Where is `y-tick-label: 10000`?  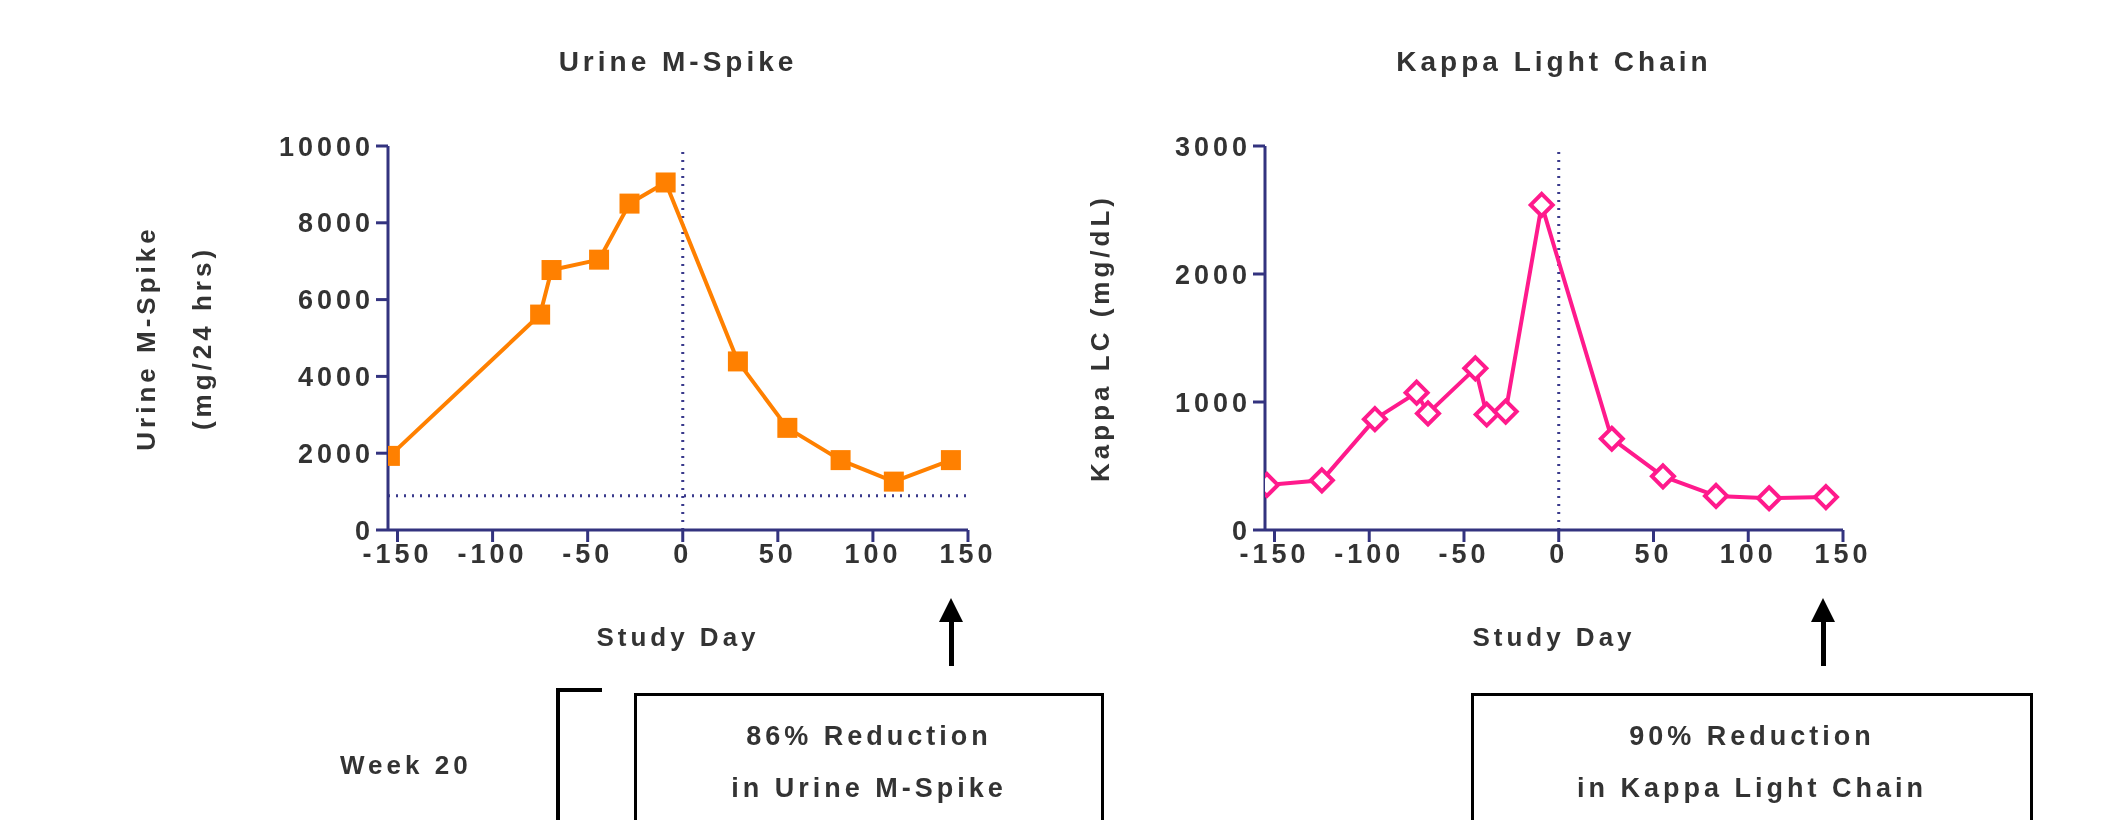 y-tick-label: 10000 is located at coordinates (326, 146).